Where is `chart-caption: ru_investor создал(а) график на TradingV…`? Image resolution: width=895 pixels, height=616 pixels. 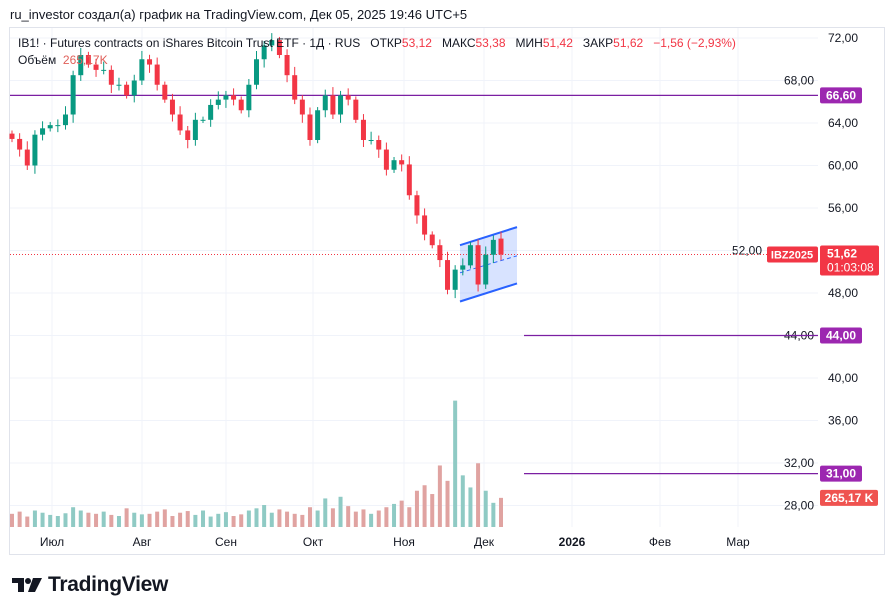
chart-caption: ru_investor создал(а) график на TradingV… is located at coordinates (239, 14).